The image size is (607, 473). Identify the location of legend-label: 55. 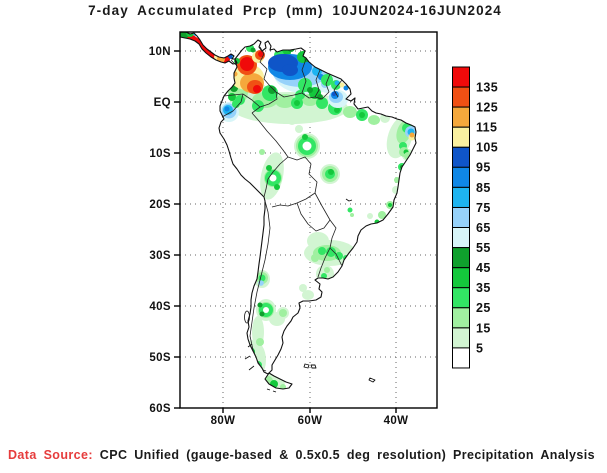
(483, 248).